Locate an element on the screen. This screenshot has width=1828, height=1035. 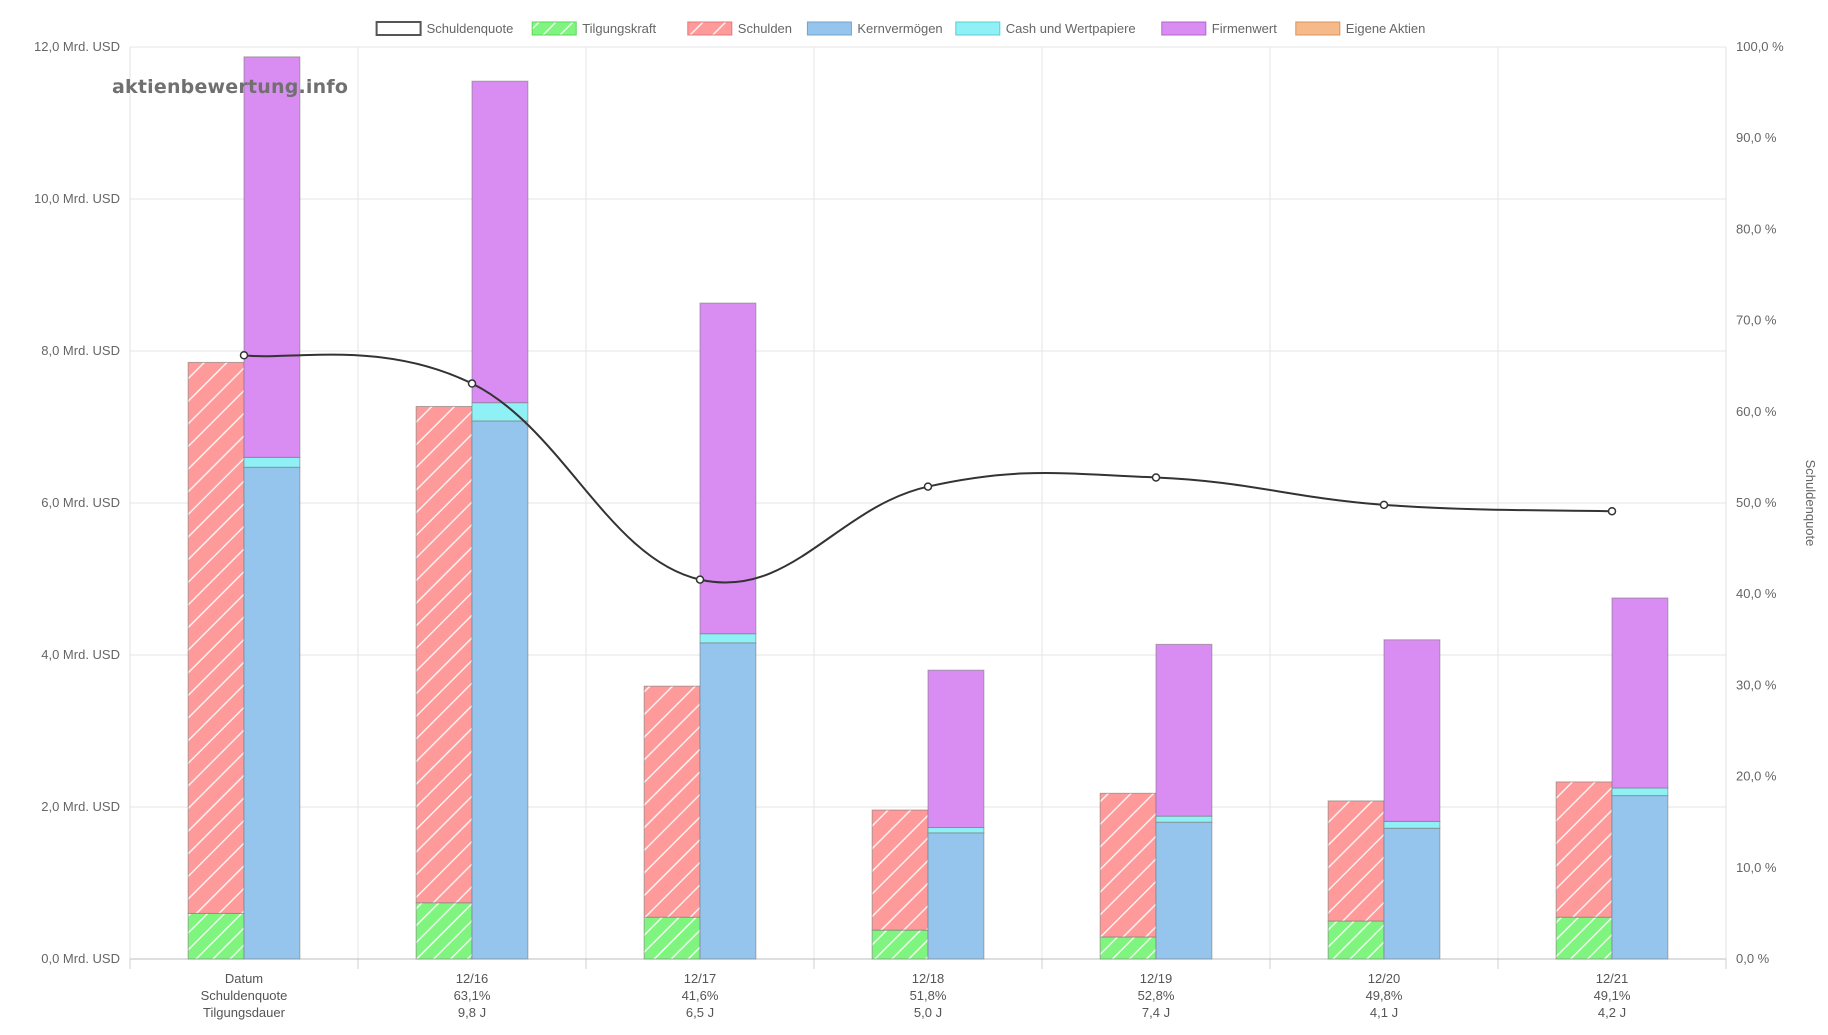
y-right-tick-label: 0,0 % is located at coordinates (1753, 958).